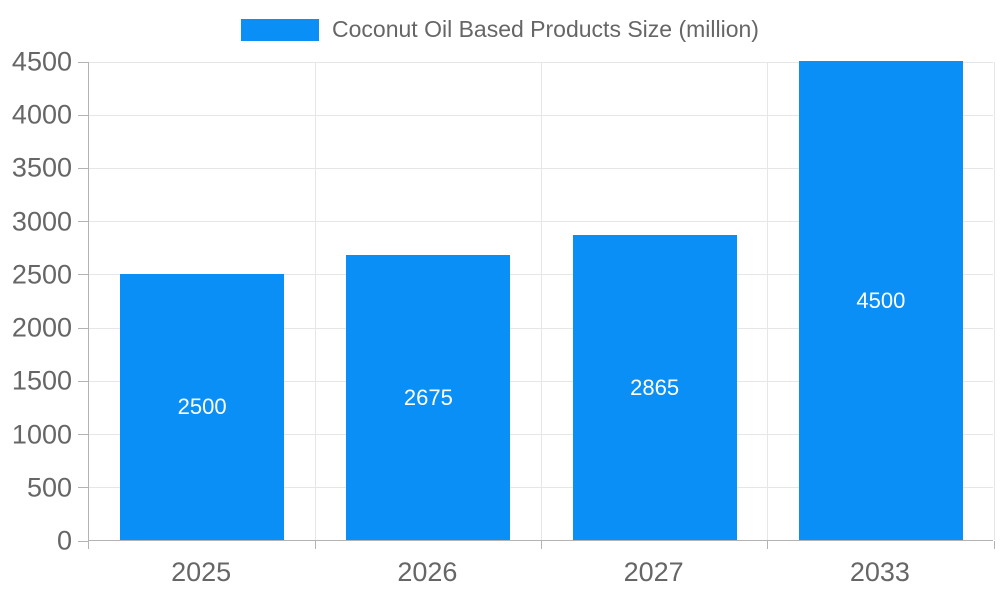 The height and width of the screenshot is (600, 1000). I want to click on bar: 4500, so click(880, 300).